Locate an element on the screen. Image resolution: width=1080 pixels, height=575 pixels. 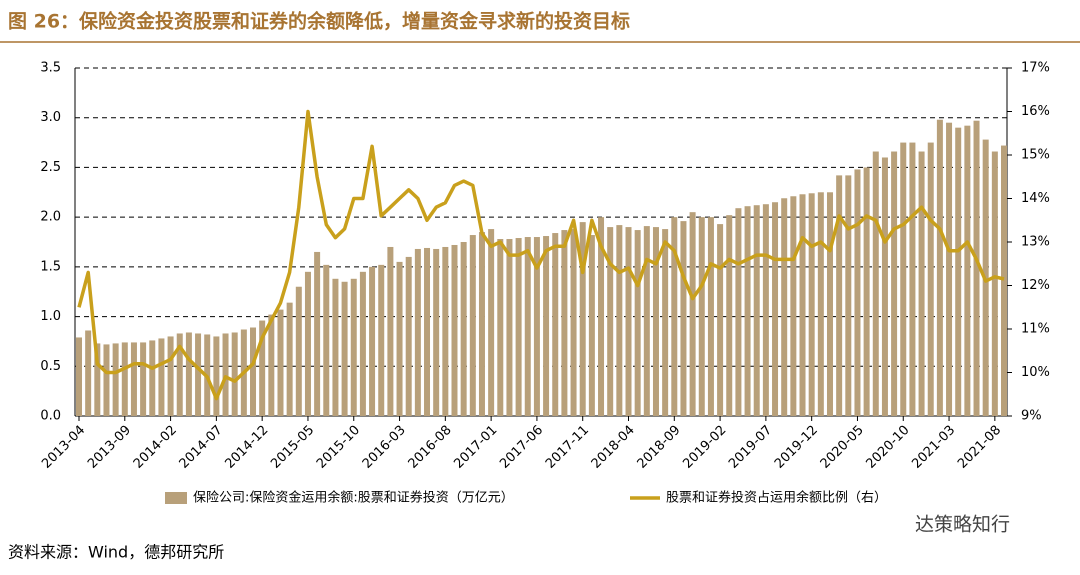
x-tick-label: 2020-05 is located at coordinates (842, 447).